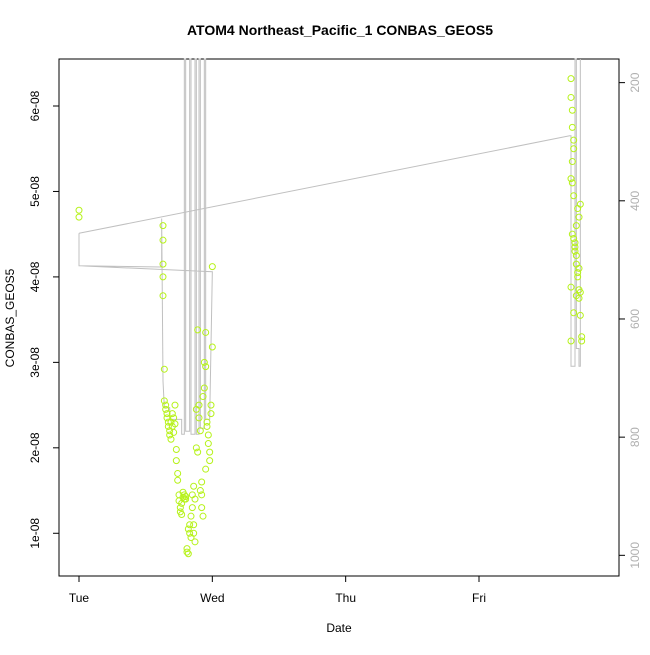  I want to click on x-tick-label-0: Tue, so click(79, 598).